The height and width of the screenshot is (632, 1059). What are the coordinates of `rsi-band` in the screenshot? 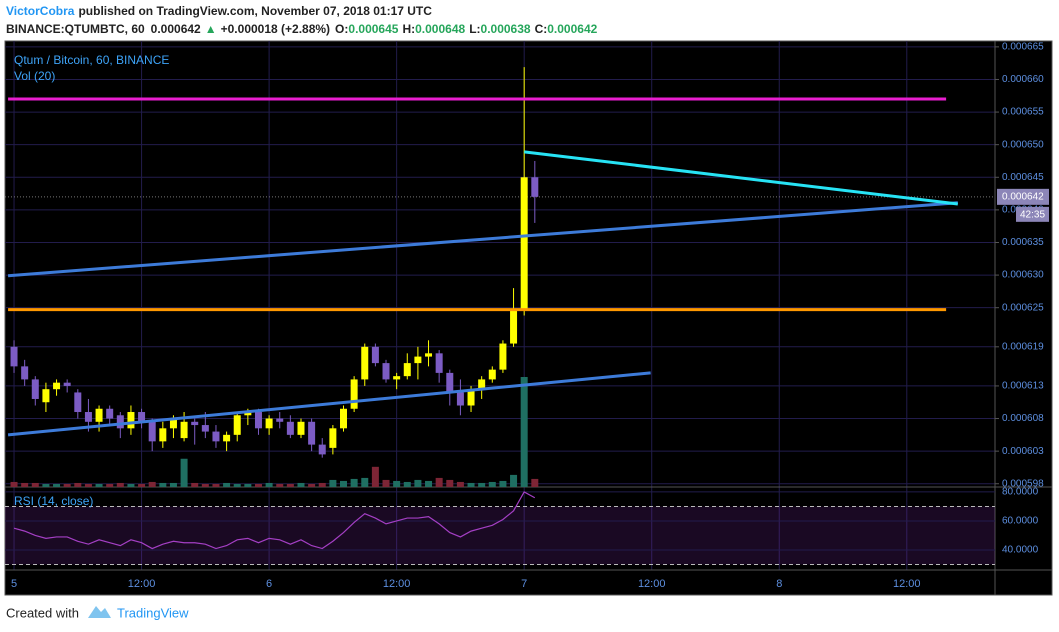 It's located at (500, 535).